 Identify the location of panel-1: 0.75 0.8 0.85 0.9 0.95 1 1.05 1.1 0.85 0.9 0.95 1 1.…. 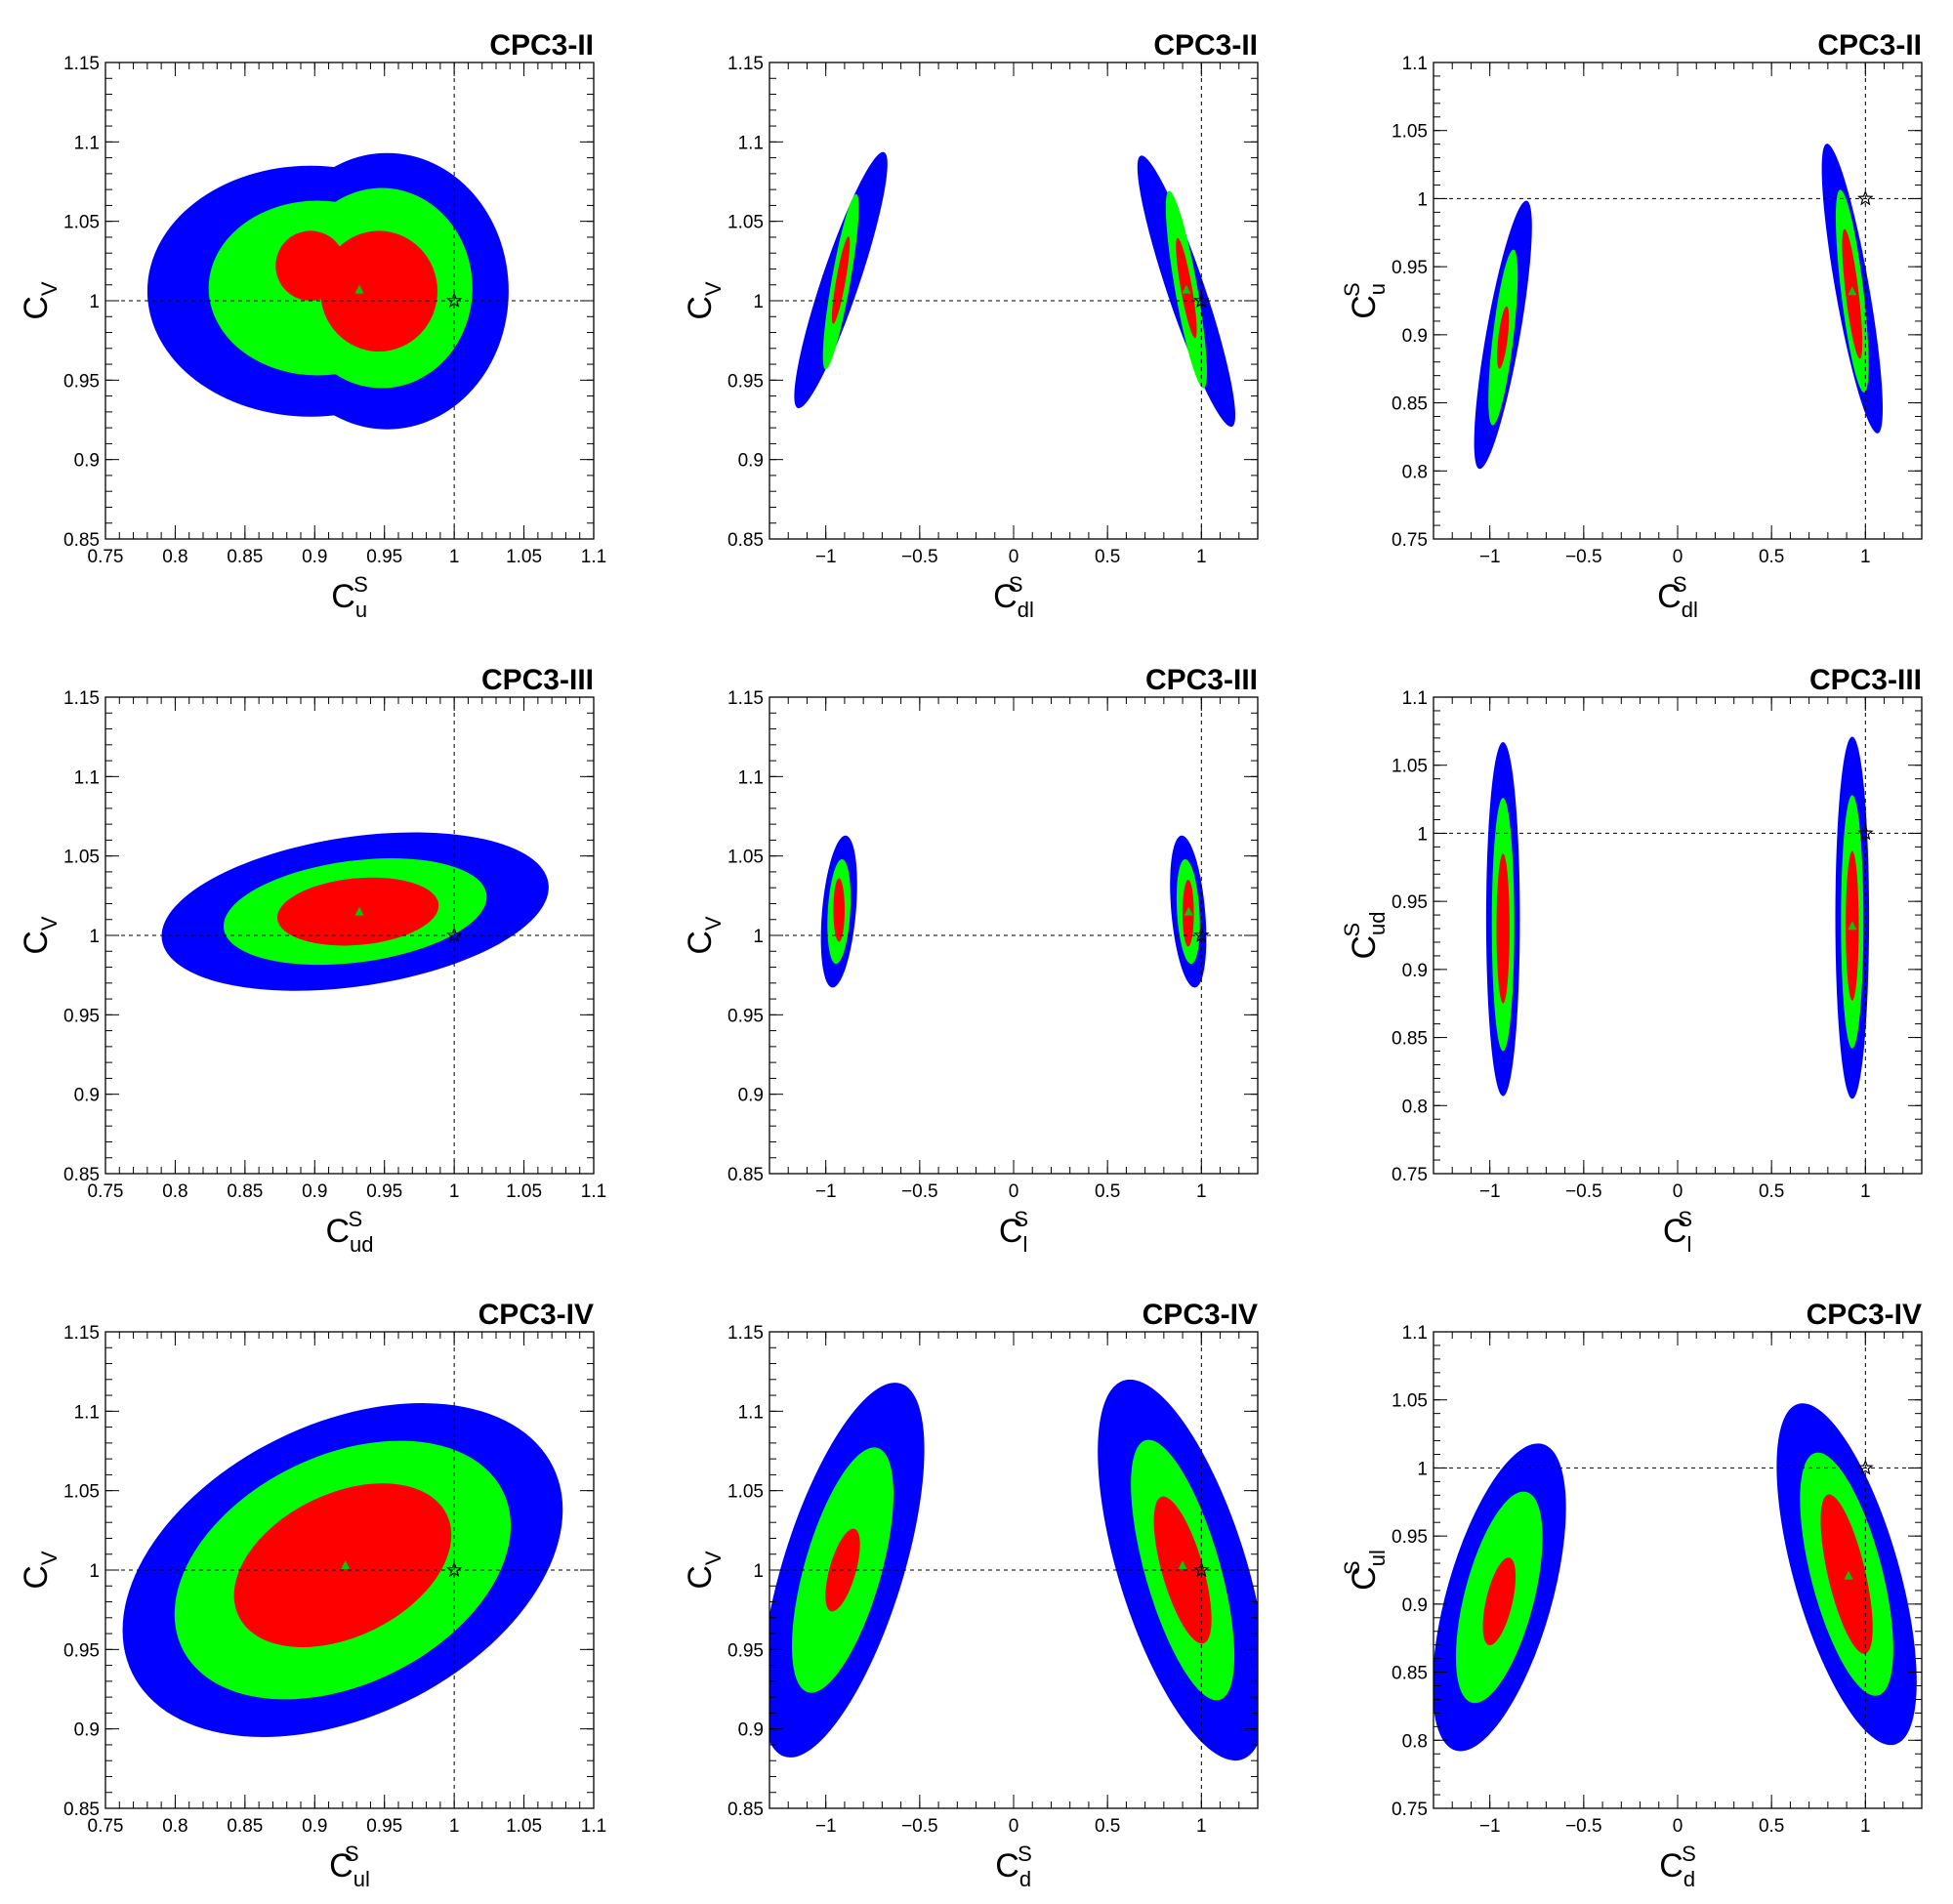
(312, 325).